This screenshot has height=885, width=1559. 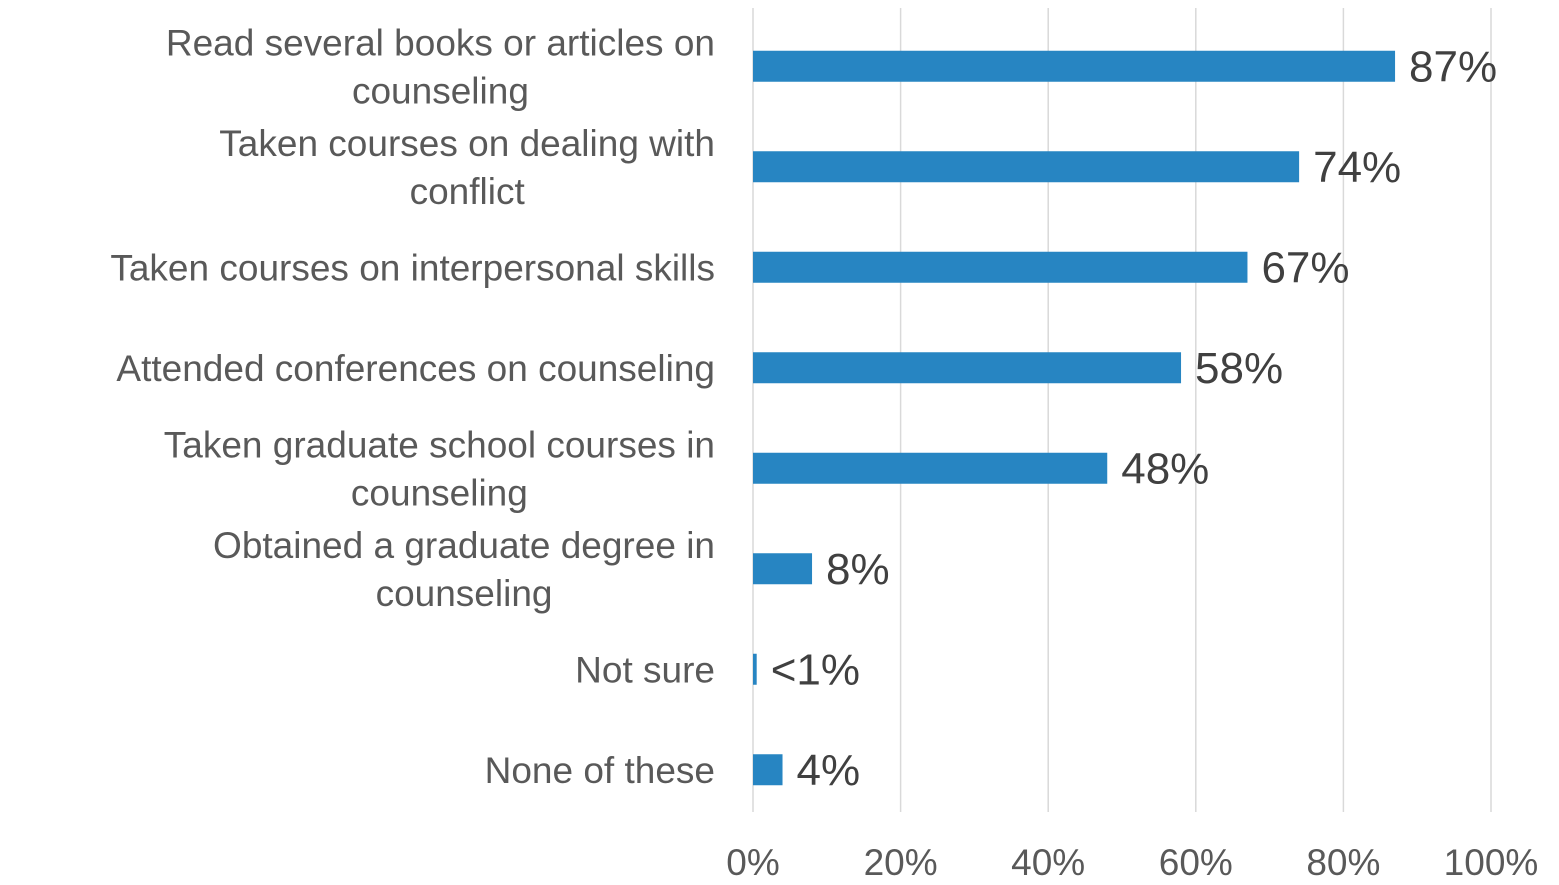 I want to click on category-label-line: conflict, so click(x=468, y=191).